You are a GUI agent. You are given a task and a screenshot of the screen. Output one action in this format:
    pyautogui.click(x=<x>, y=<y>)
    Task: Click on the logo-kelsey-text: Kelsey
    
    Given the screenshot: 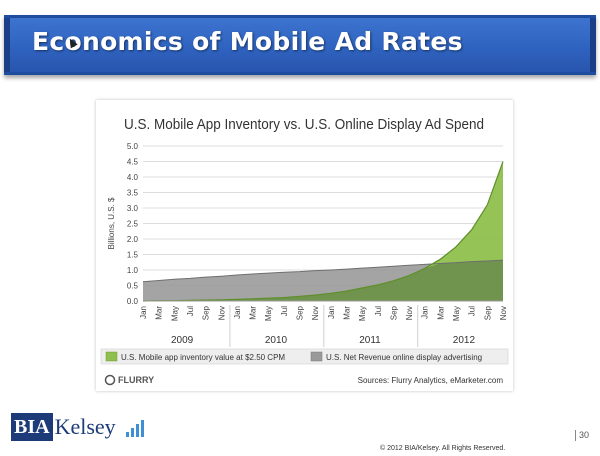 What is the action you would take?
    pyautogui.click(x=85, y=426)
    